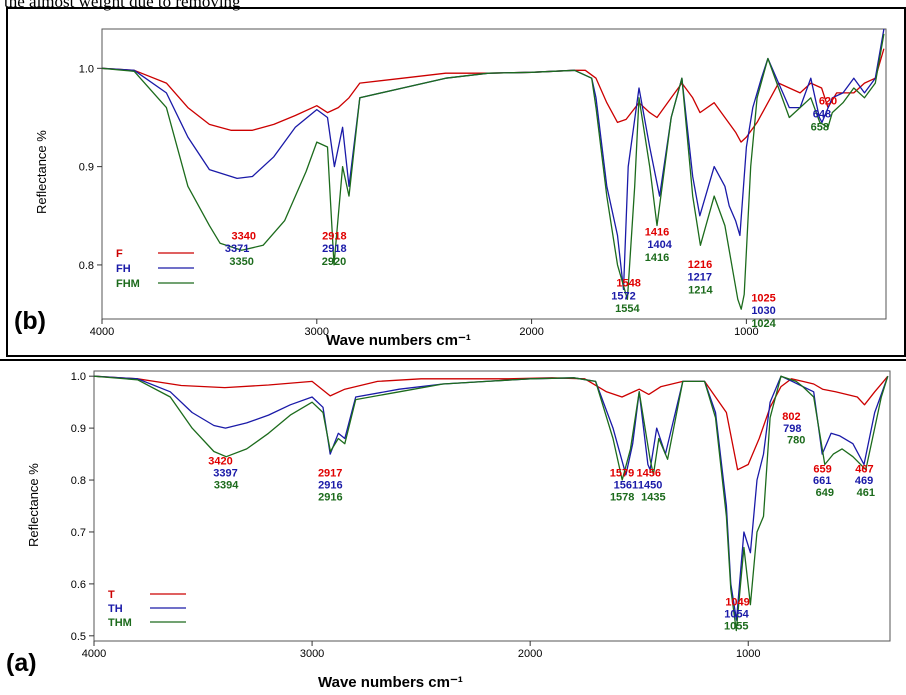 Image resolution: width=906 pixels, height=695 pixels. I want to click on y-tick-label: 0.7, so click(78, 533).